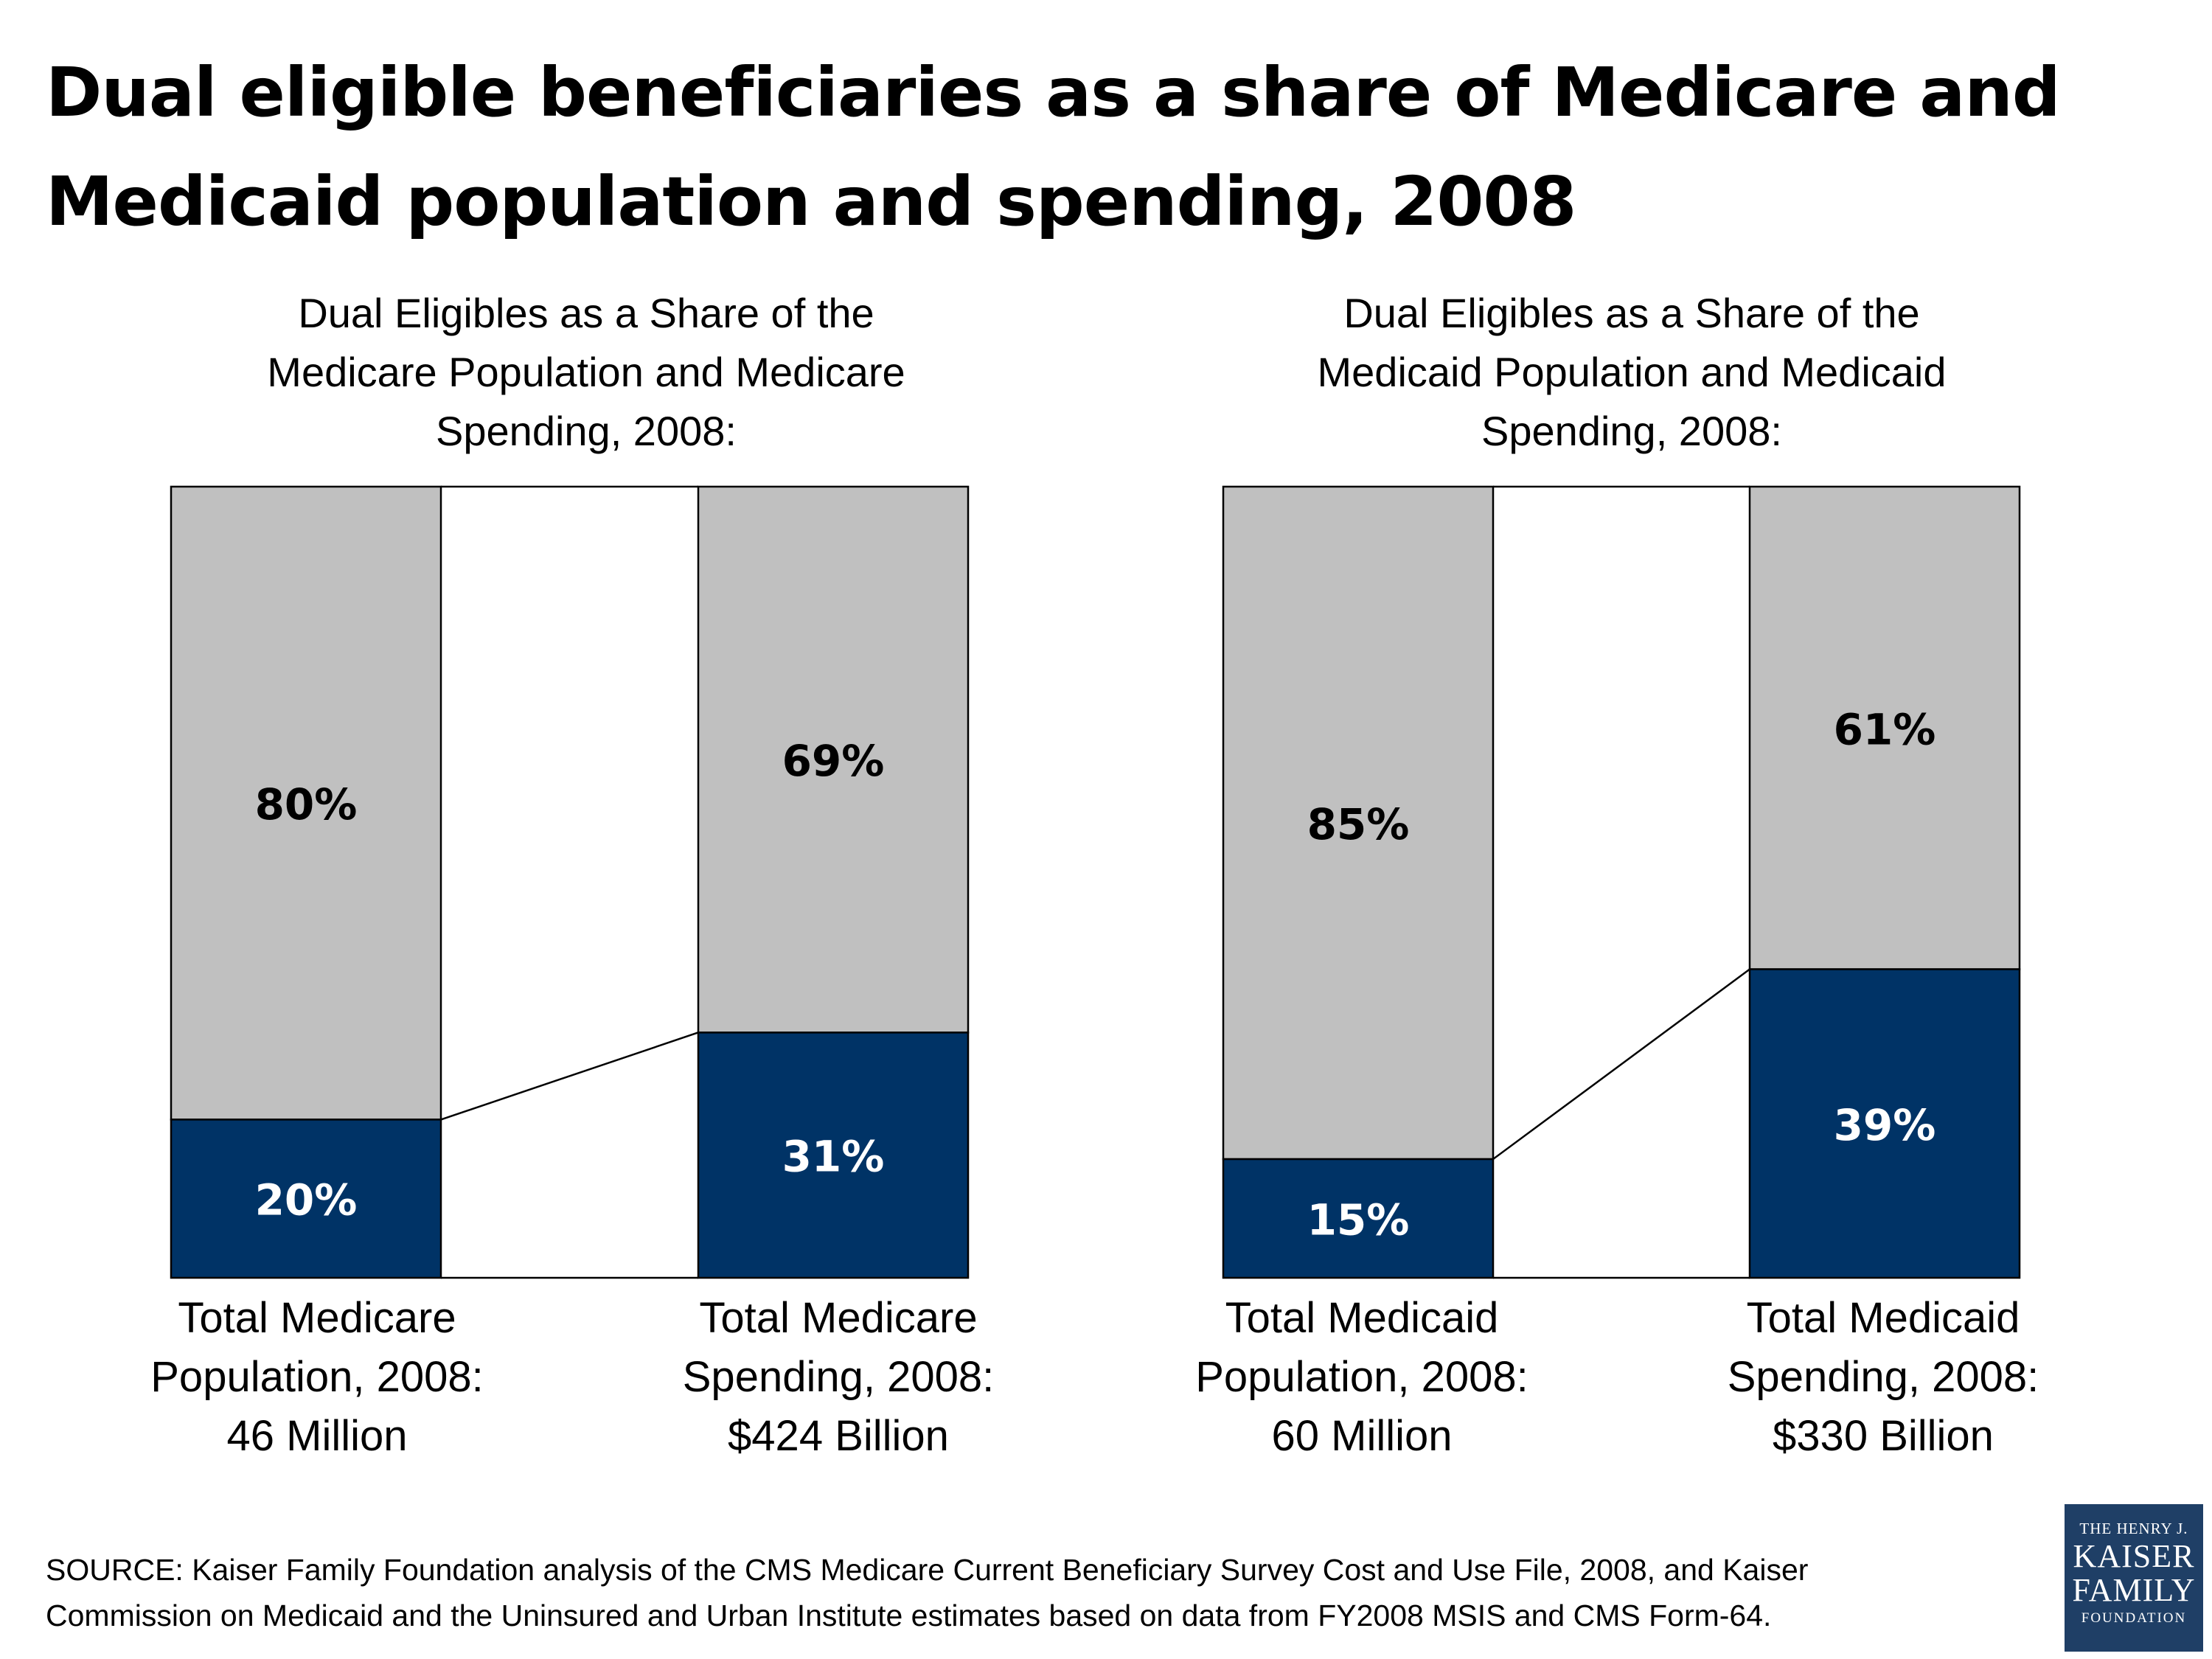  I want to click on medicaid-spending-dual-bar, so click(1884, 1123).